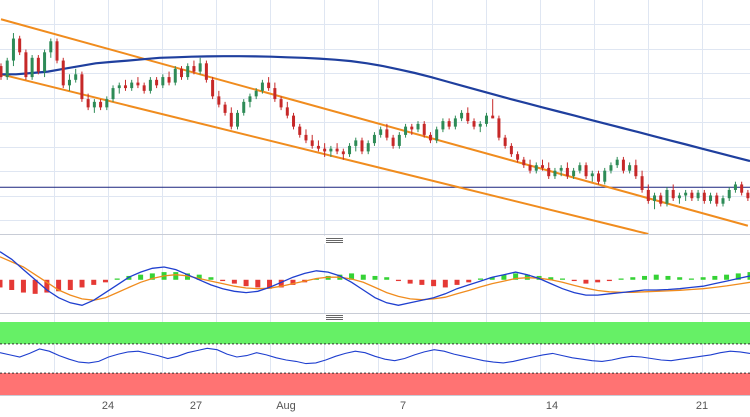 The image size is (750, 417). Describe the element at coordinates (375, 384) in the screenshot. I see `rsi-oversold-zone` at that location.